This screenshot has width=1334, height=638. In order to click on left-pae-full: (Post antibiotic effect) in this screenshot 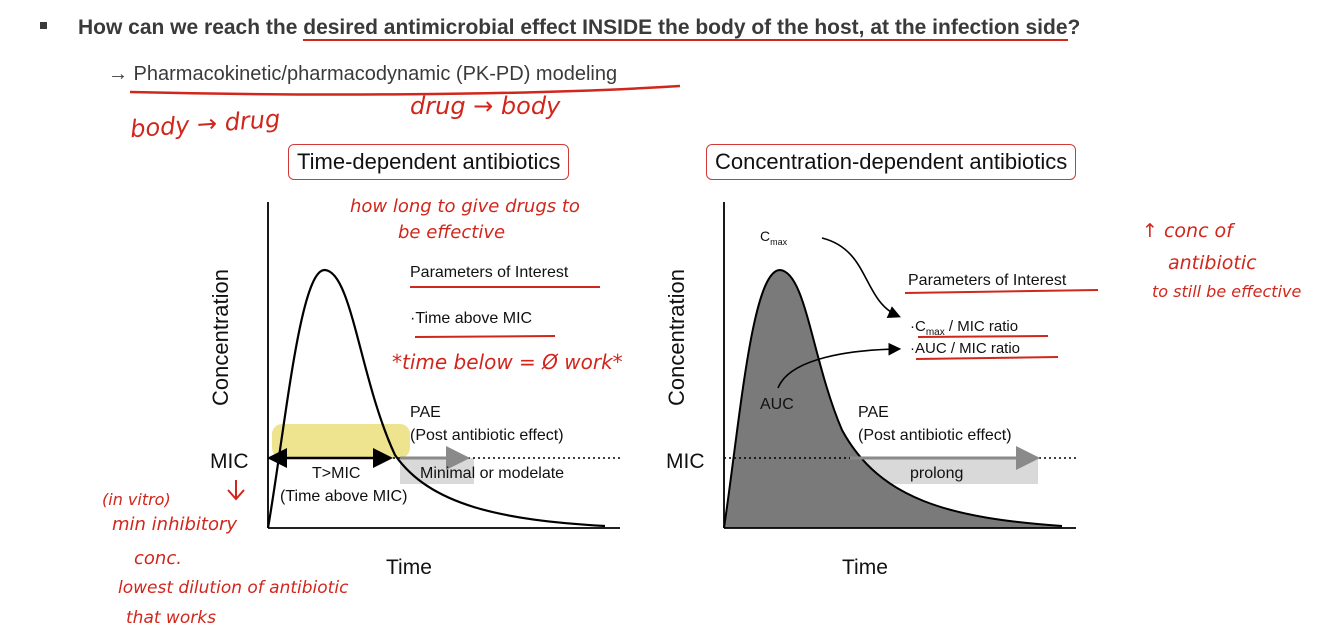, I will do `click(487, 435)`.